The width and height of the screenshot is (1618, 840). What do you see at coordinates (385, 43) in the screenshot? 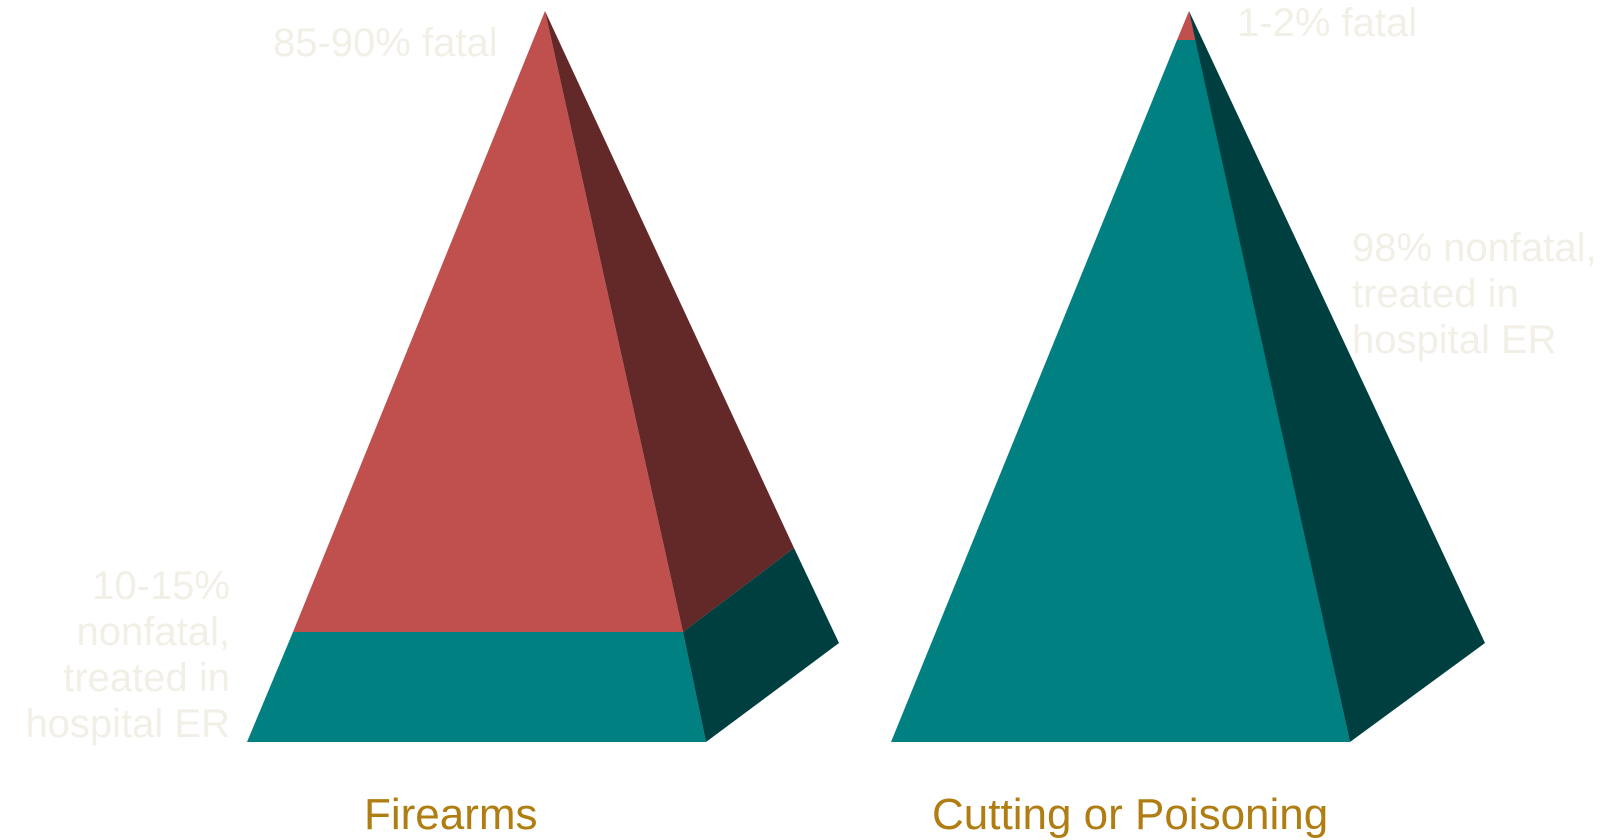
I see `firearms-fatal-label: 85-90% fatal` at bounding box center [385, 43].